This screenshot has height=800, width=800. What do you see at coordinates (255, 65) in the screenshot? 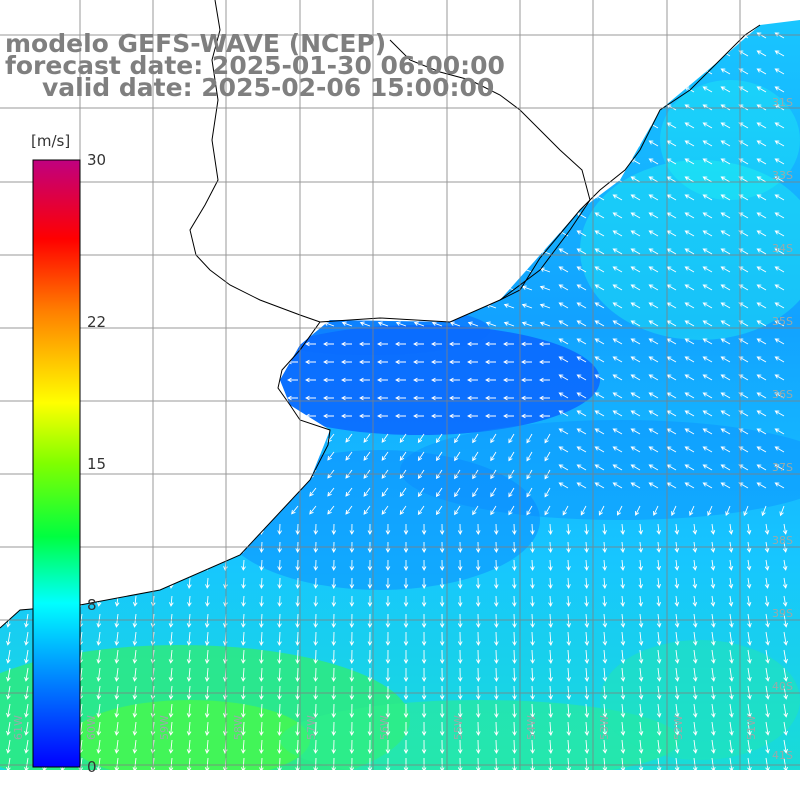
I see `title-forecast-date: forecast date: 2025-01-30 06:00:00` at bounding box center [255, 65].